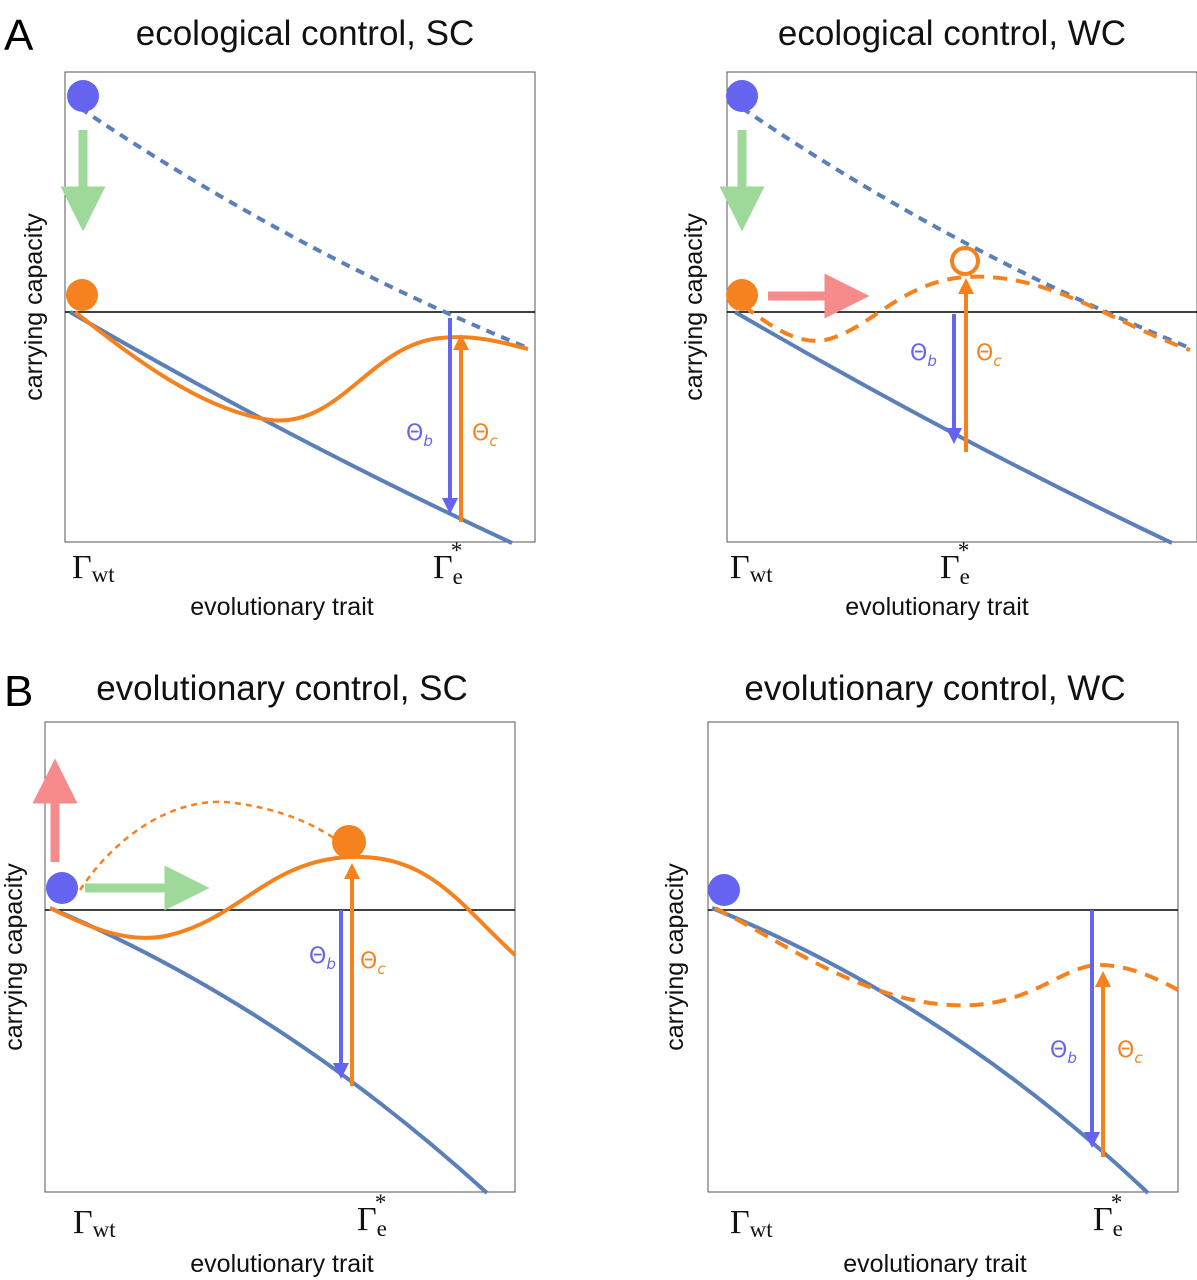 This screenshot has height=1280, width=1197. What do you see at coordinates (282, 688) in the screenshot?
I see `panel-title: evolutionary control, SC` at bounding box center [282, 688].